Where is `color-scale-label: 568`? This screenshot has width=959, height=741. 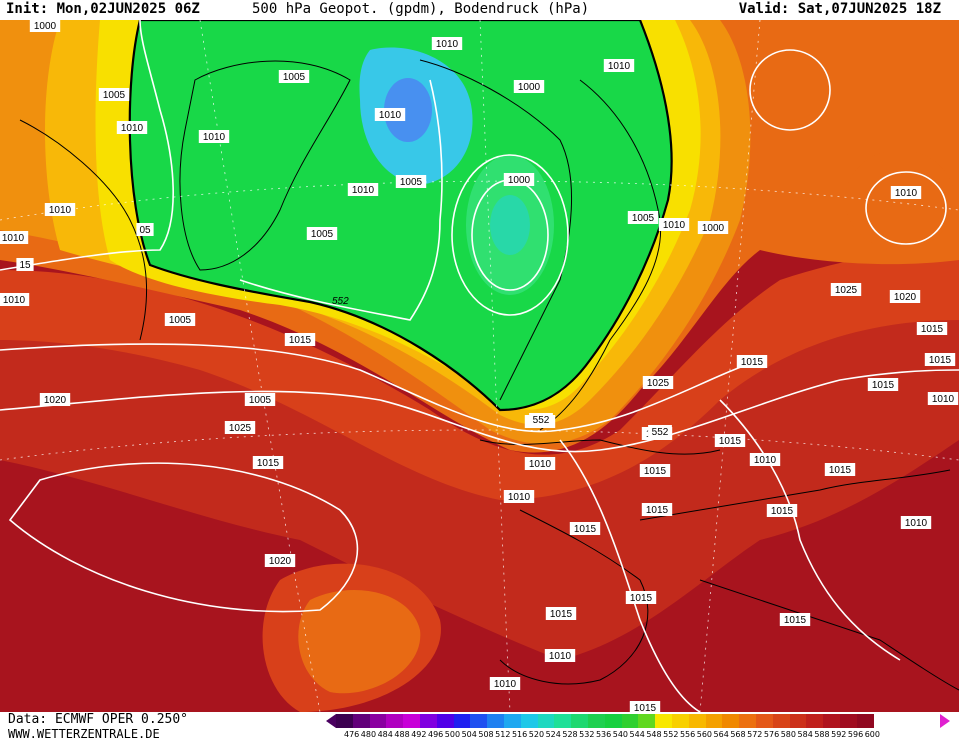
color-scale-label: 568 is located at coordinates (738, 734).